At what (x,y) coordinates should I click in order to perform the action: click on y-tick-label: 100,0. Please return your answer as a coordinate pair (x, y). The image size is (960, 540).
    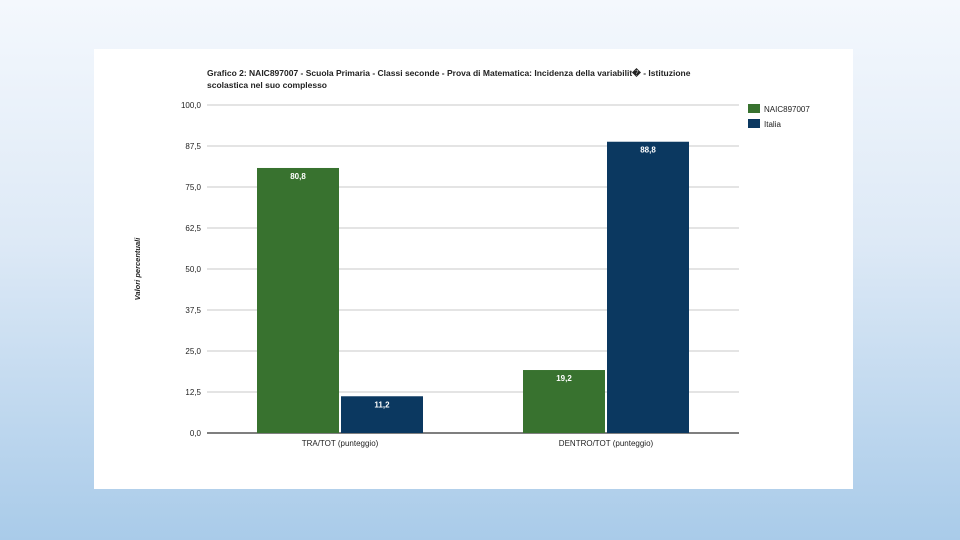
    Looking at the image, I should click on (191, 105).